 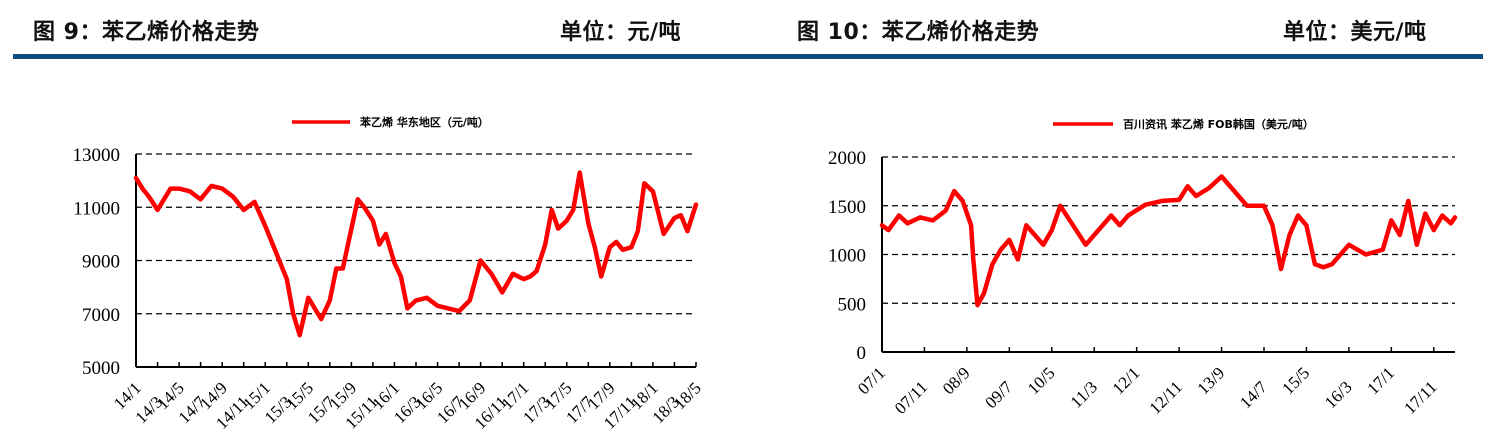 What do you see at coordinates (101, 262) in the screenshot?
I see `y-tick-label: 9000` at bounding box center [101, 262].